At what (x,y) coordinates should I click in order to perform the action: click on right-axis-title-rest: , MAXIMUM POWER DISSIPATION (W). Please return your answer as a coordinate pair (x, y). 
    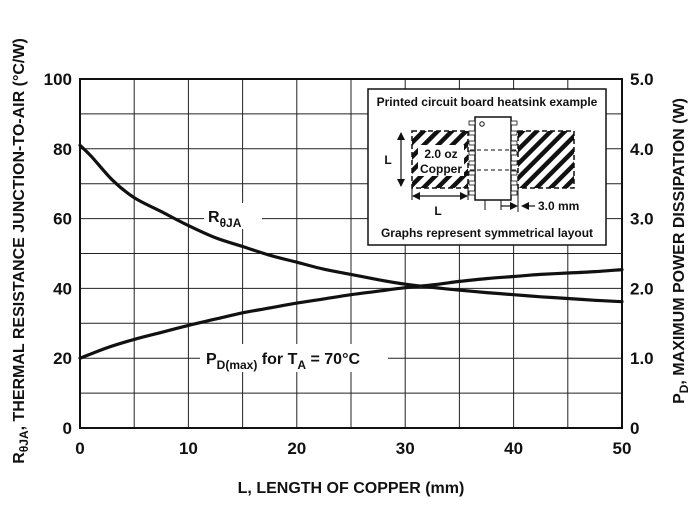
    Looking at the image, I should click on (679, 241).